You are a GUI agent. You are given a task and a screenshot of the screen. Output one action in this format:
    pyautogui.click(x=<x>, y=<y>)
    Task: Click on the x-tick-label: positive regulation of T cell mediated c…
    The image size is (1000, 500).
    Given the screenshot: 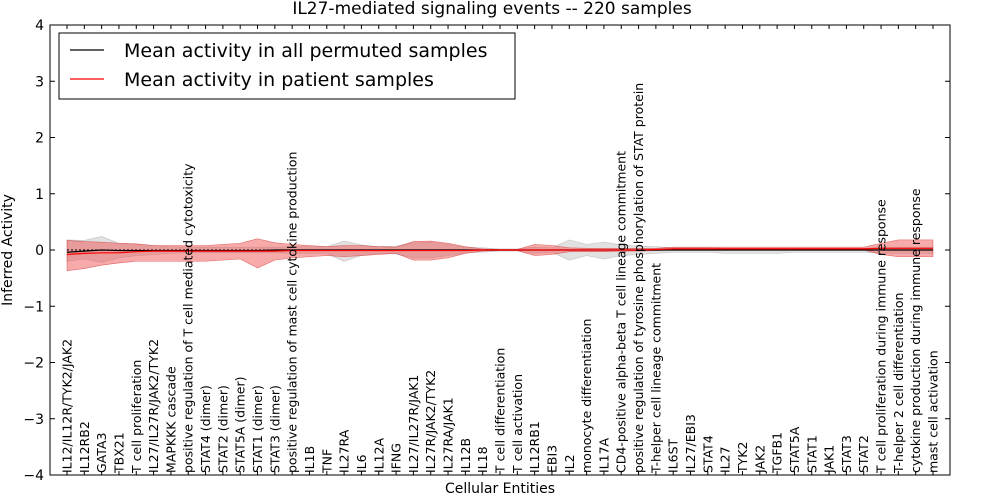 What is the action you would take?
    pyautogui.click(x=188, y=318)
    